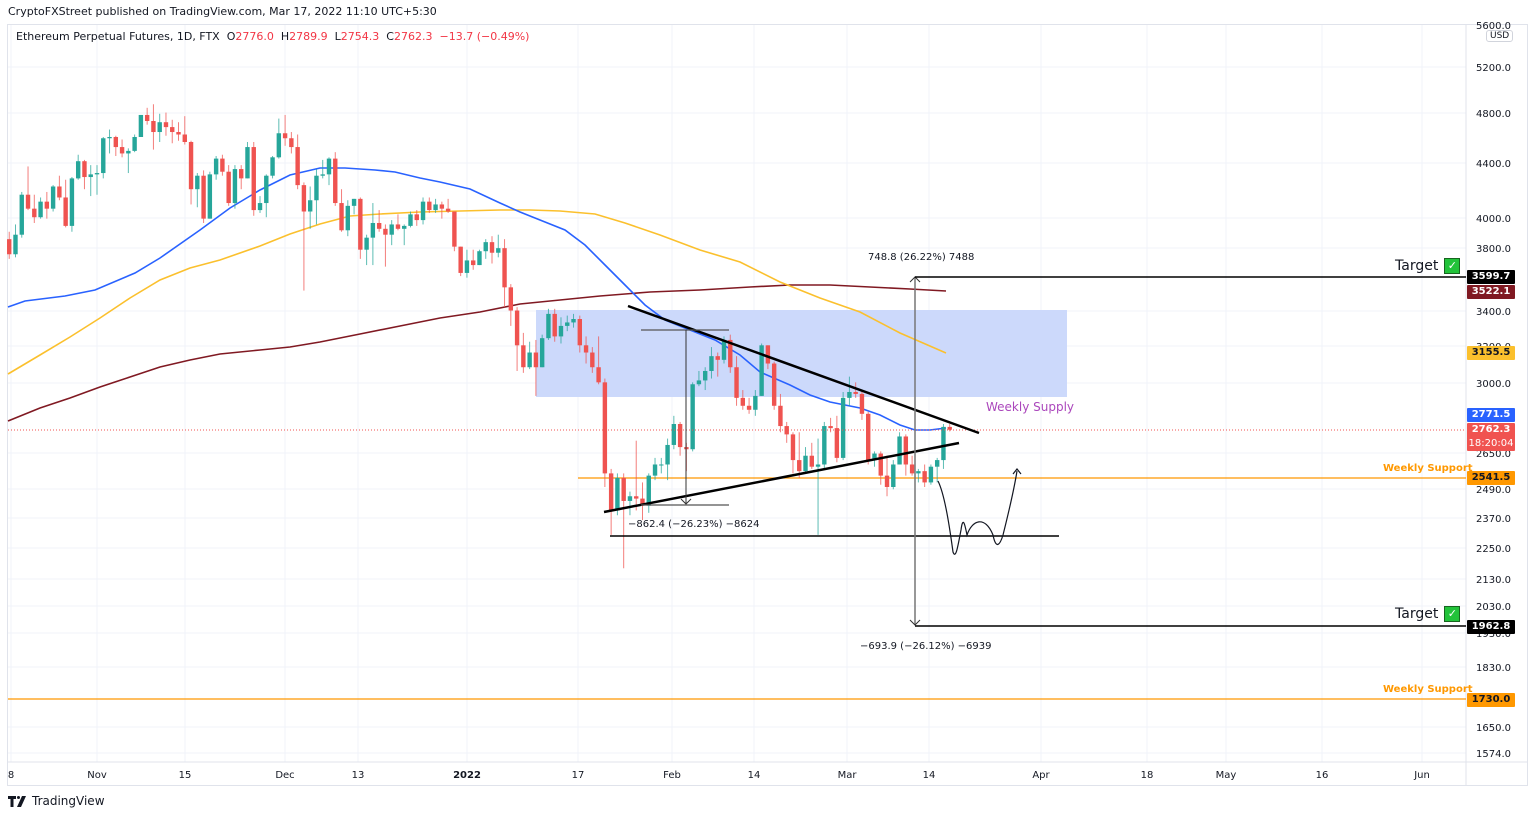  I want to click on ascending-trendline, so click(781, 477).